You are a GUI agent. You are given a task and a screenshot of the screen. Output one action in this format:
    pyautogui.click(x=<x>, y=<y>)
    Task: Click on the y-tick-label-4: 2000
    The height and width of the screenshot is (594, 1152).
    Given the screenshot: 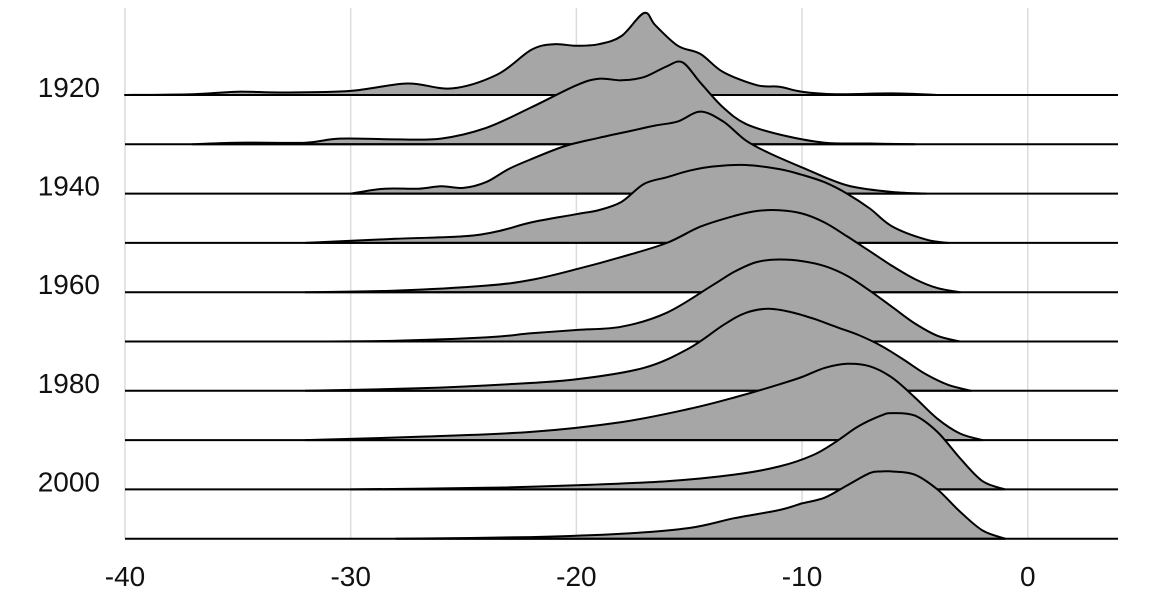 What is the action you would take?
    pyautogui.click(x=69, y=481)
    